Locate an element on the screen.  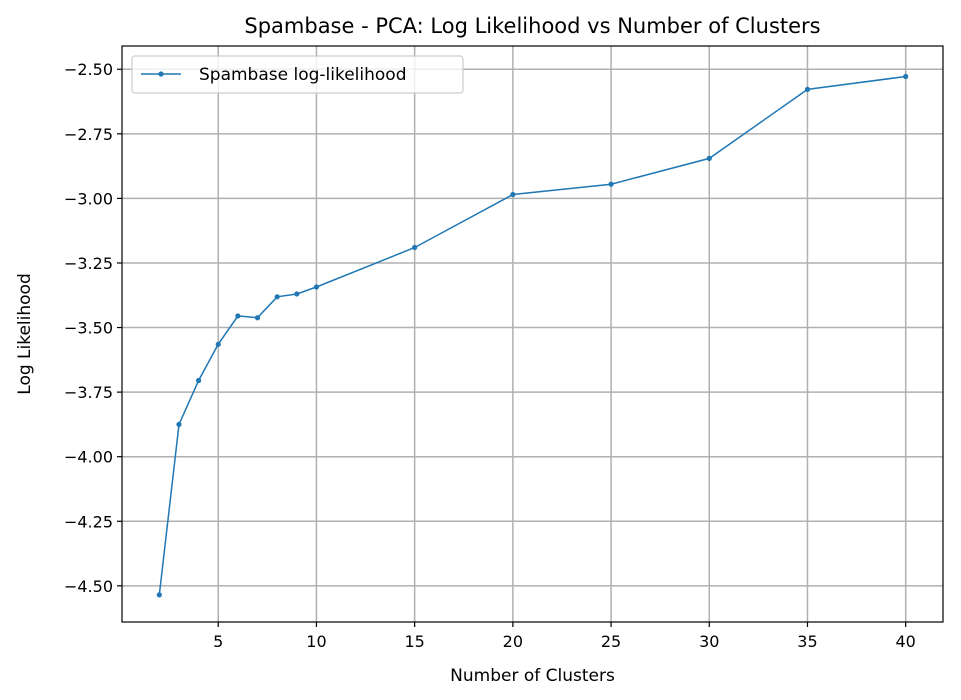
legend: Spambase log-likelihood is located at coordinates (297, 74).